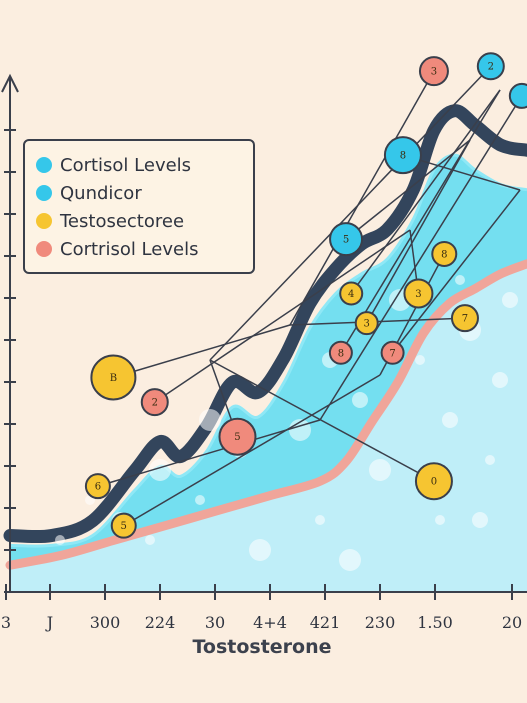 The width and height of the screenshot is (527, 703). What do you see at coordinates (101, 193) in the screenshot?
I see `legend-entry-label: Qundicor` at bounding box center [101, 193].